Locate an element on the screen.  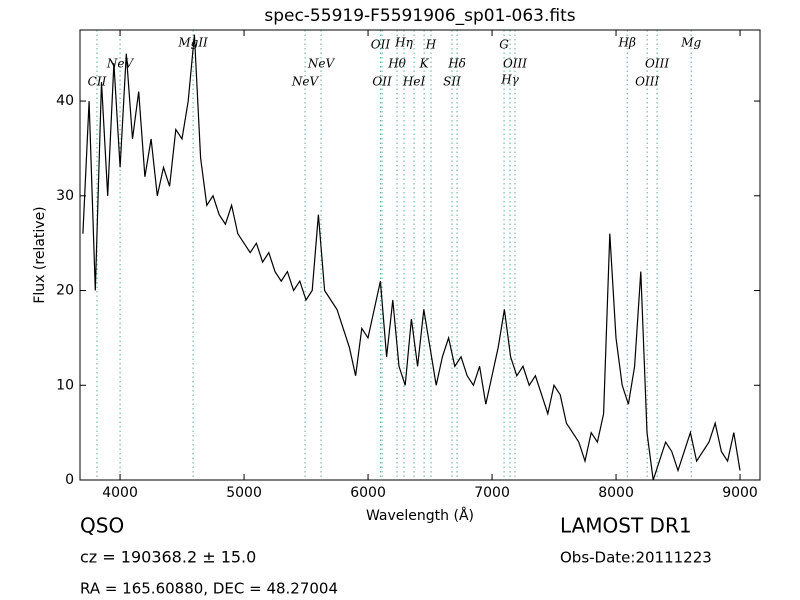
emission-label: Hδ is located at coordinates (456, 64).